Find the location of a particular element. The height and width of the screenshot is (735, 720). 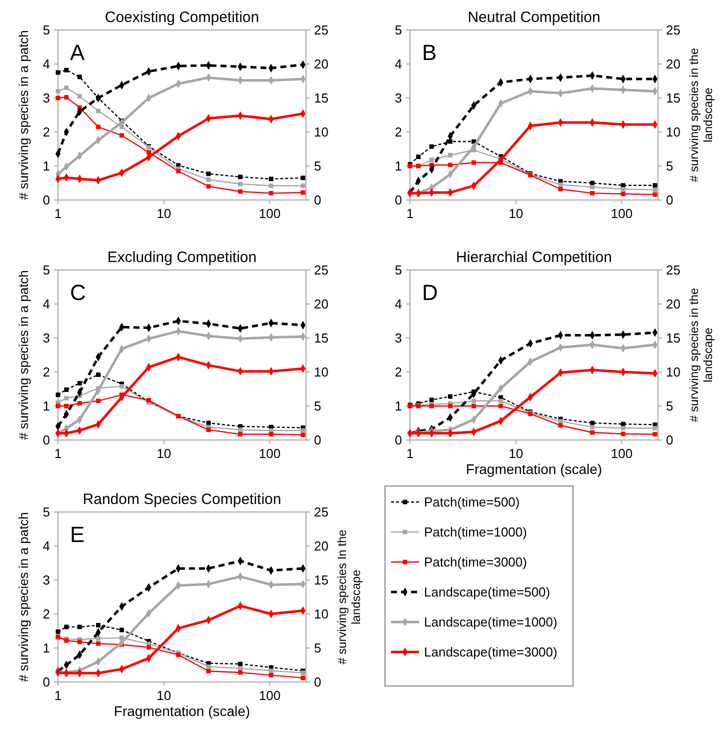

annotation: E is located at coordinates (77, 534).